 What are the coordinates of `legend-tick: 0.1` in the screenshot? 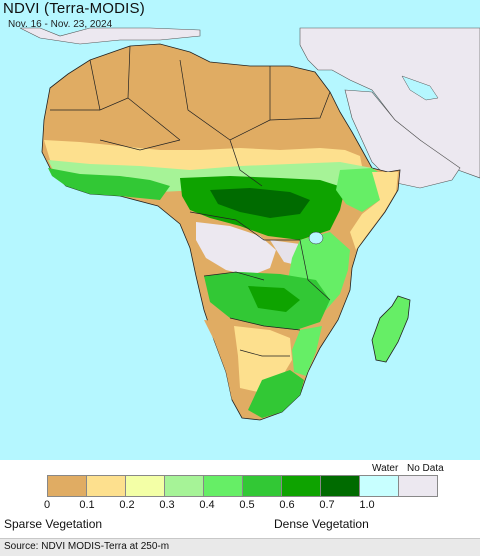 It's located at (87, 505).